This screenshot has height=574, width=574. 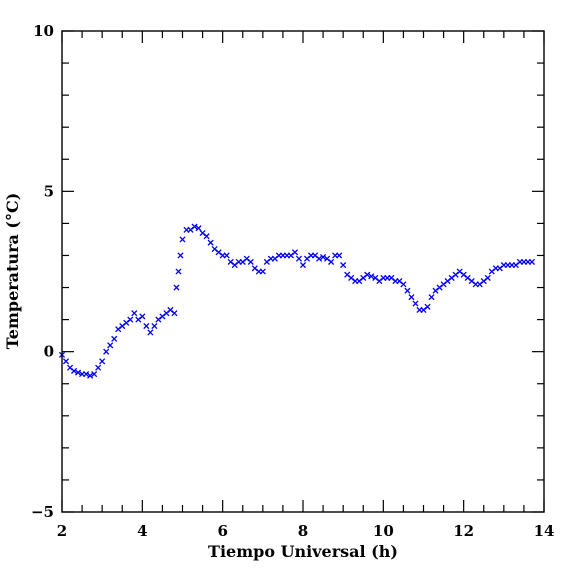 I want to click on x-tick-label: 2, so click(x=62, y=531).